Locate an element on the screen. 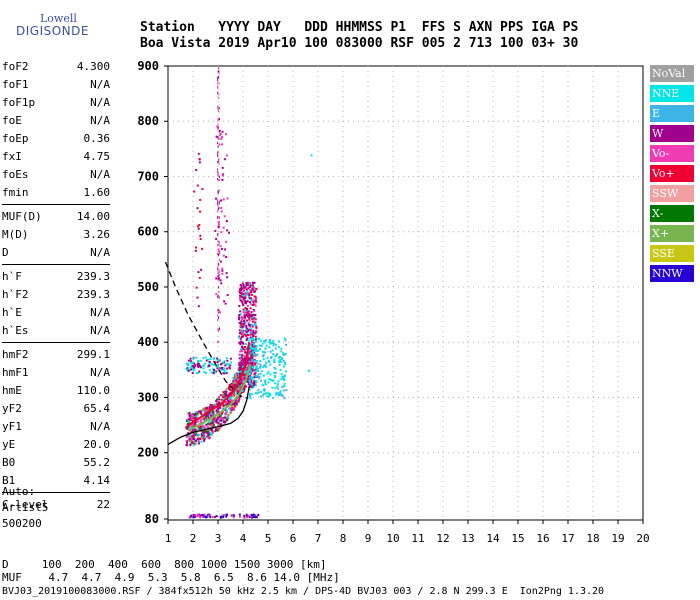 The height and width of the screenshot is (600, 700). autoscaling-info: Auto: Artist5 500200 is located at coordinates (25, 508).